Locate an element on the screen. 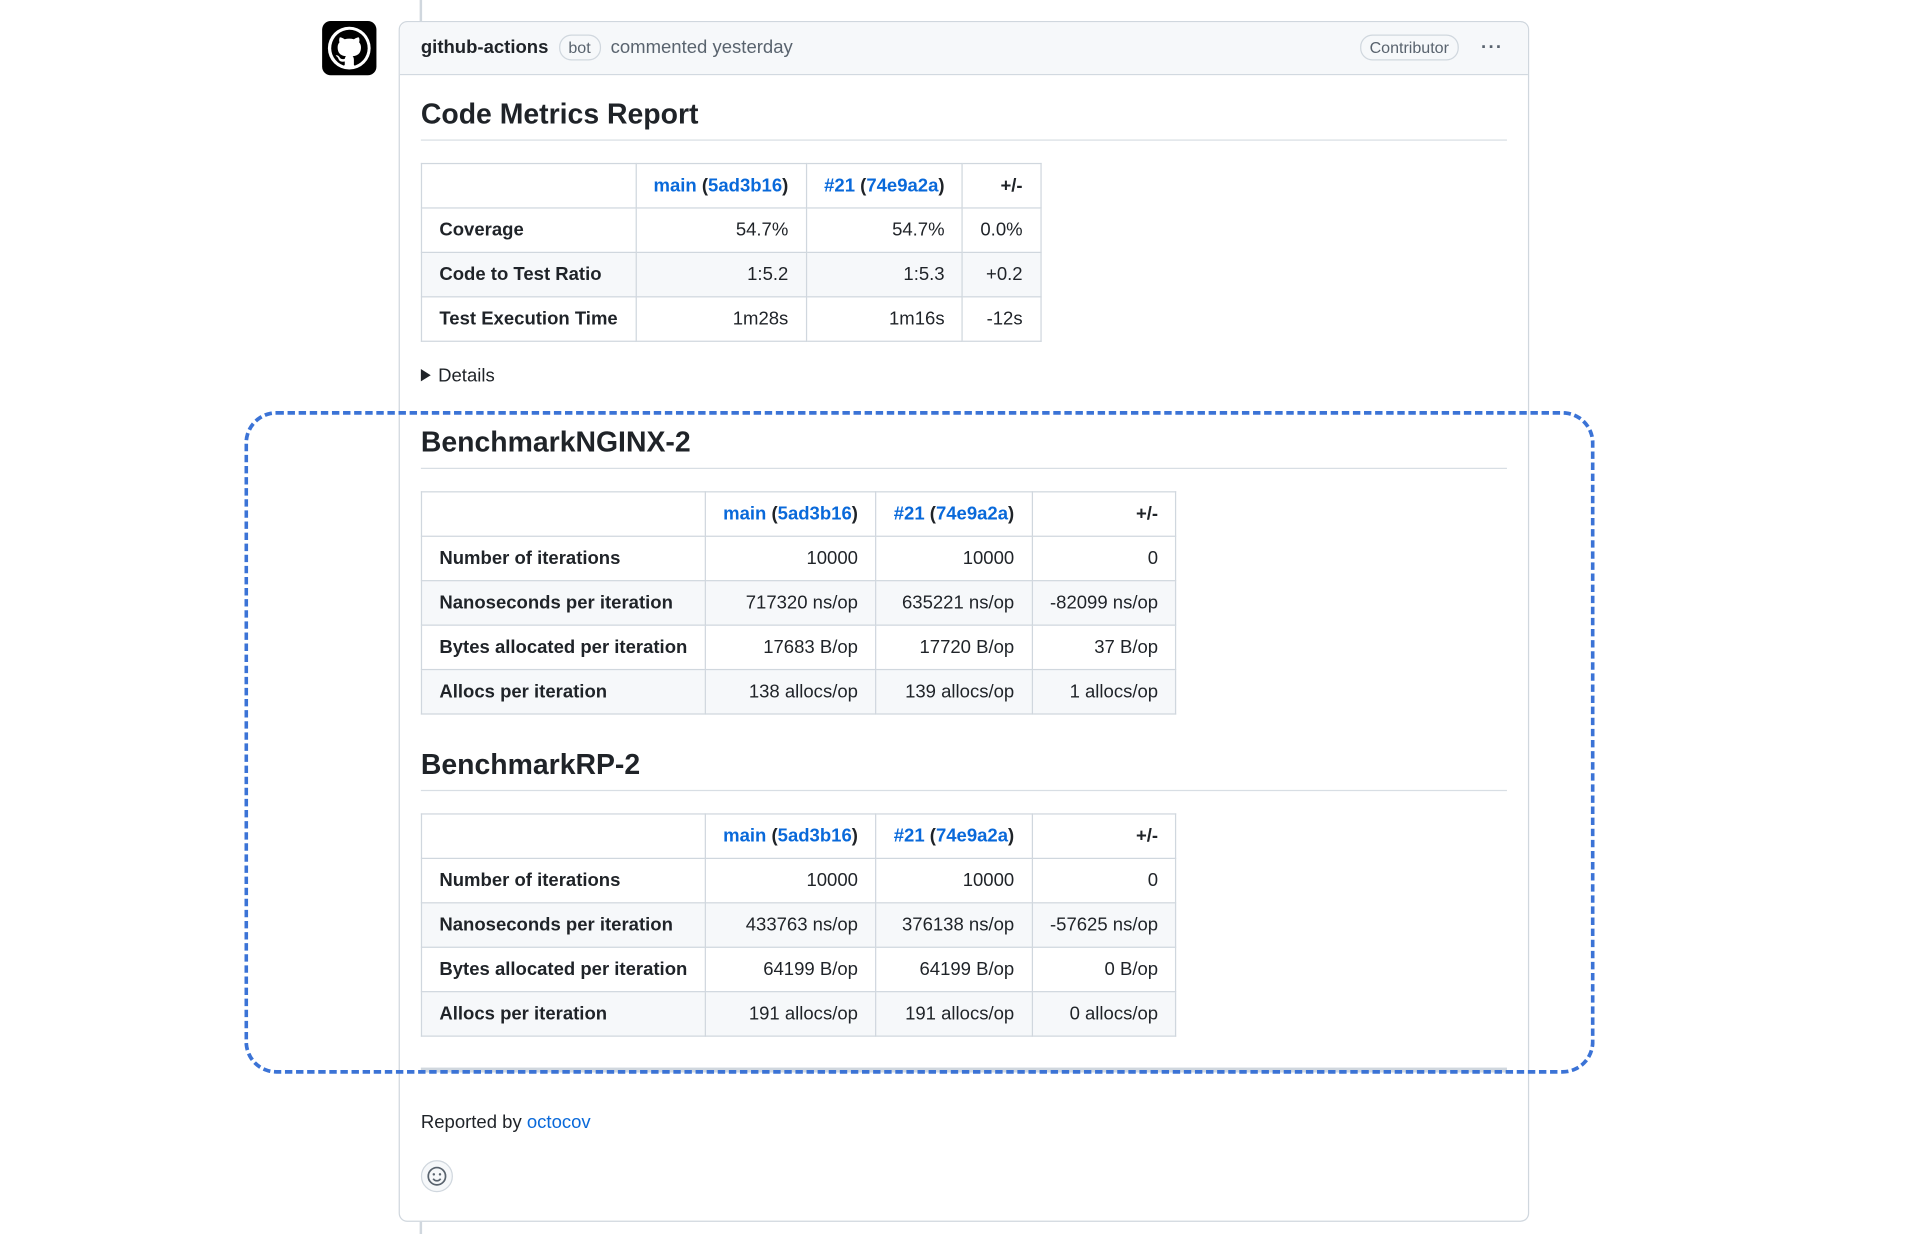 Image resolution: width=1913 pixels, height=1234 pixels. cell: 0.0% is located at coordinates (1001, 230).